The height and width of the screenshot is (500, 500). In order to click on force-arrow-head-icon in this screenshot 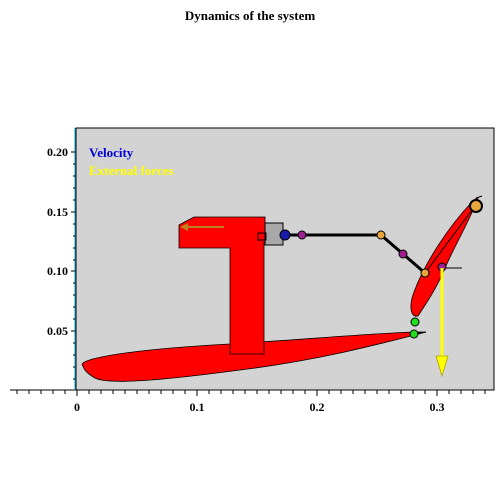, I will do `click(184, 227)`.